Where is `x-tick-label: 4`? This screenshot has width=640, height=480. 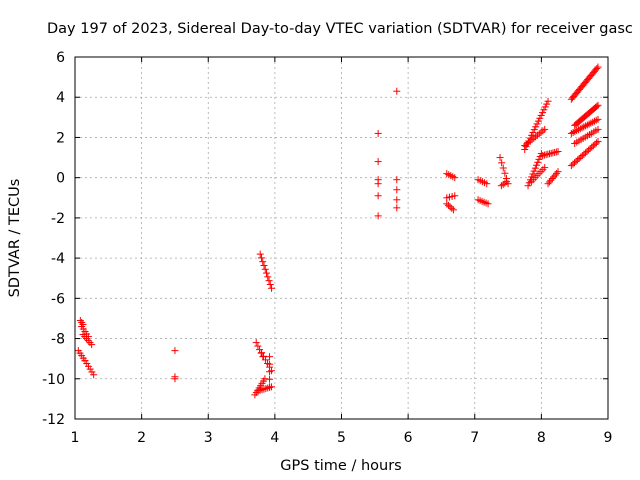 x-tick-label: 4 is located at coordinates (274, 438).